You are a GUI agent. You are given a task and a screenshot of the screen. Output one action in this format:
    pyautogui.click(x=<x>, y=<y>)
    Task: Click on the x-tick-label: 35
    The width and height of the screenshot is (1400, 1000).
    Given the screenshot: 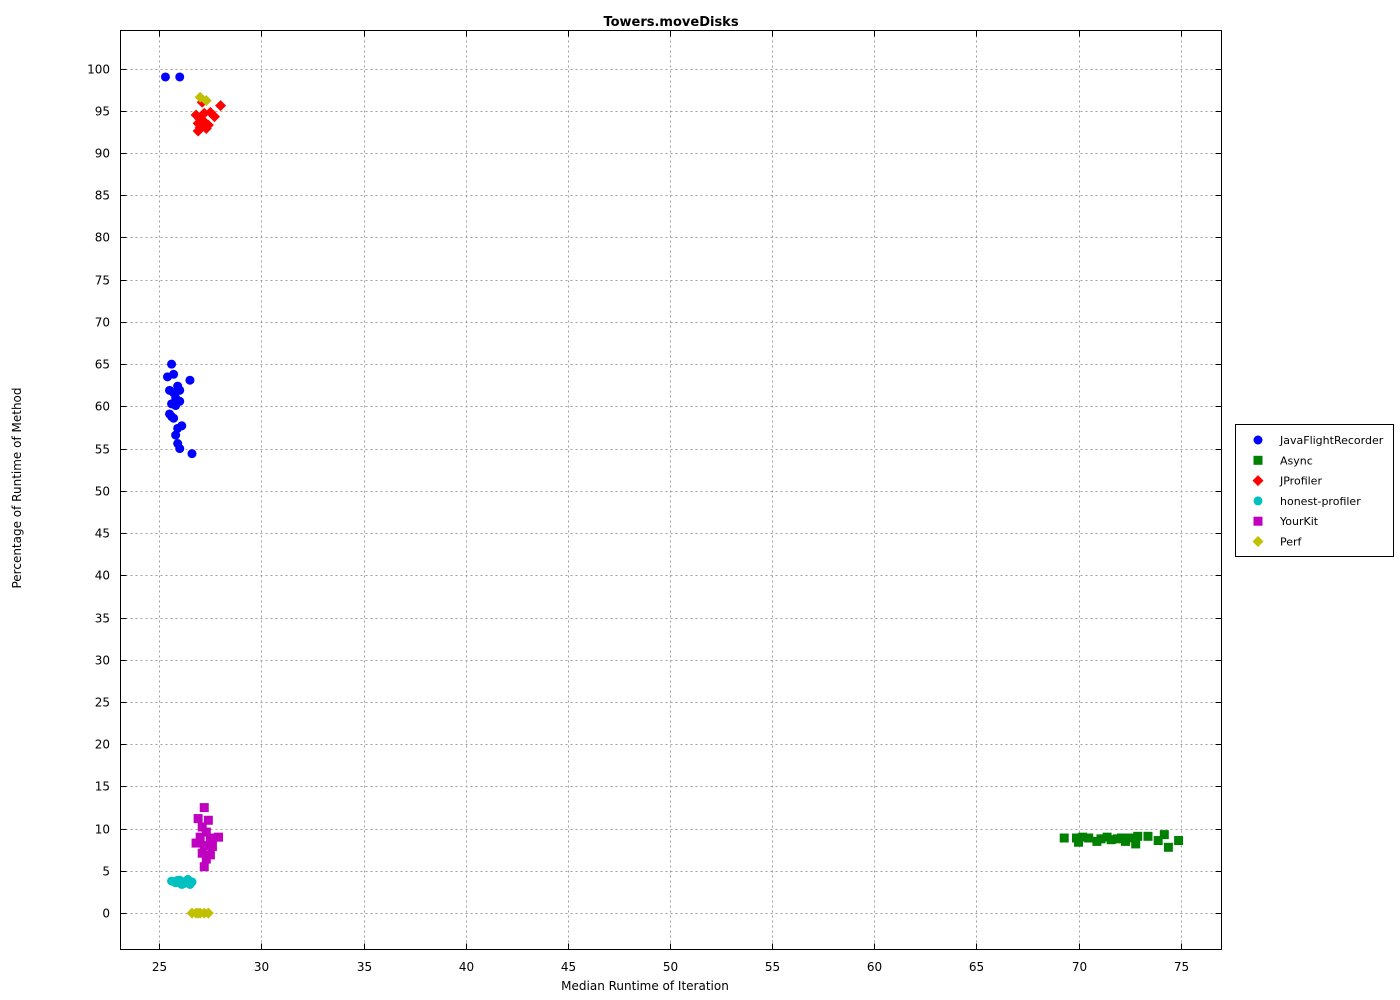 What is the action you would take?
    pyautogui.click(x=364, y=967)
    